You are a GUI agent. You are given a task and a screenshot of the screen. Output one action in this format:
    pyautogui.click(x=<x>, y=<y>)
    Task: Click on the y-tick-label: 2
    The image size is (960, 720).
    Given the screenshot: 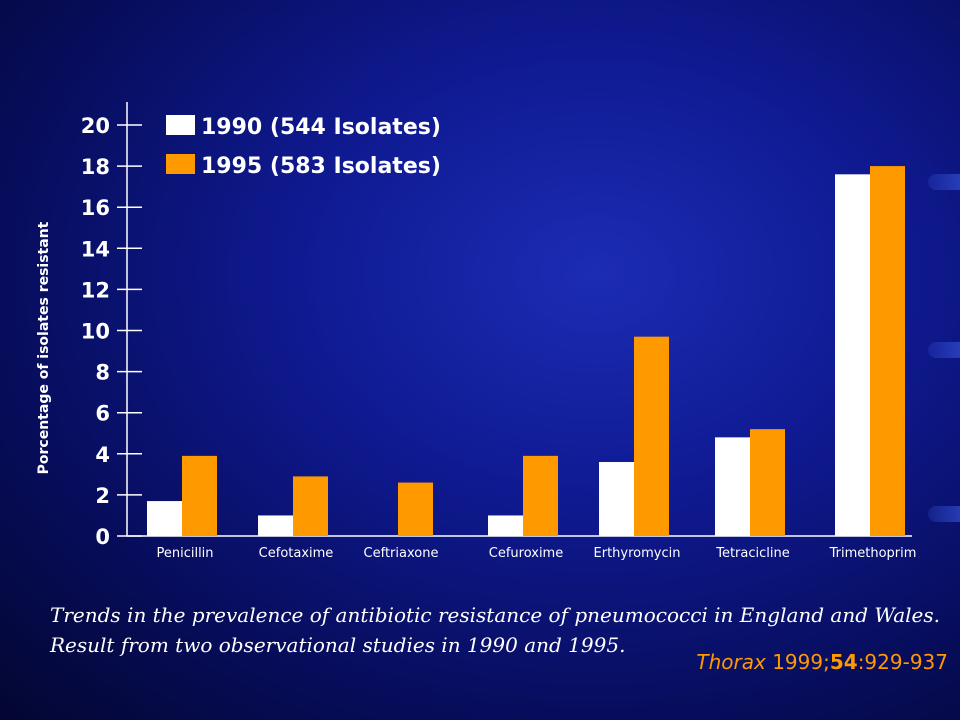 What is the action you would take?
    pyautogui.click(x=102, y=496)
    